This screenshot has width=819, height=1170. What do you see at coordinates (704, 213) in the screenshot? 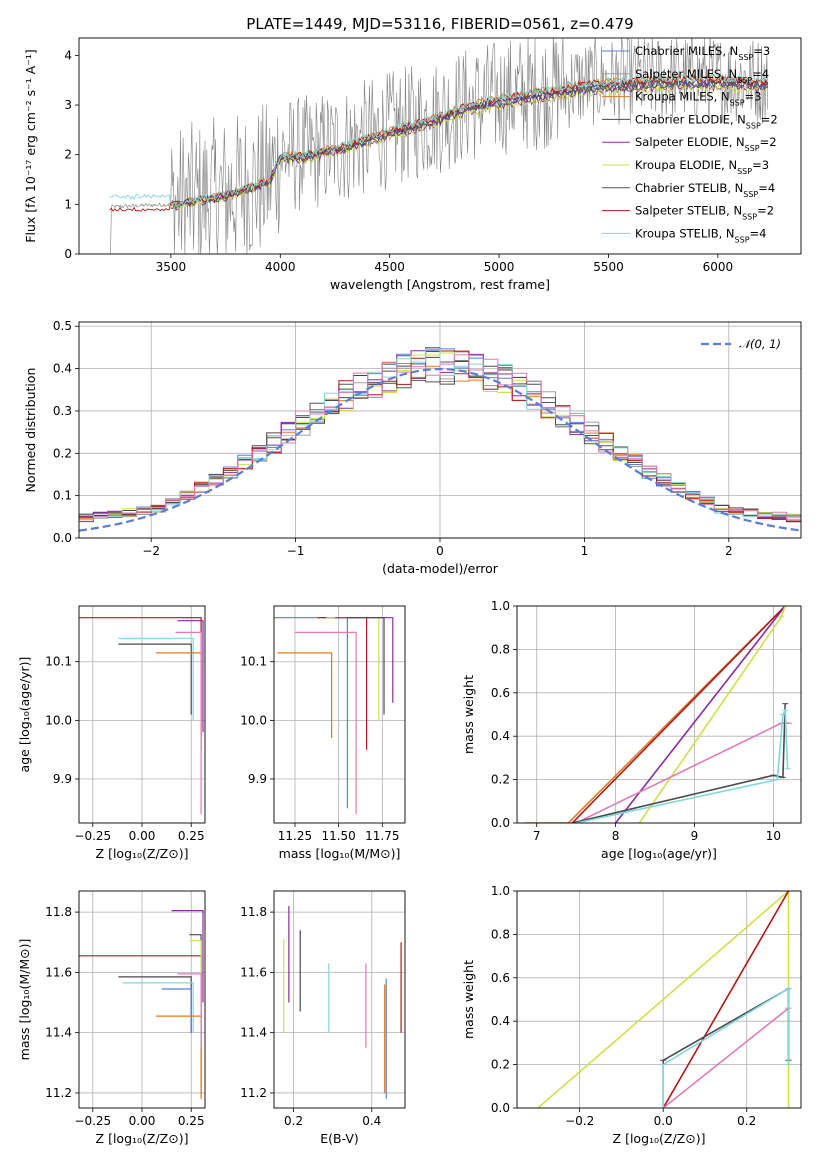
I see `legend-label-8: Salpeter STELIB, NSSP=2` at bounding box center [704, 213].